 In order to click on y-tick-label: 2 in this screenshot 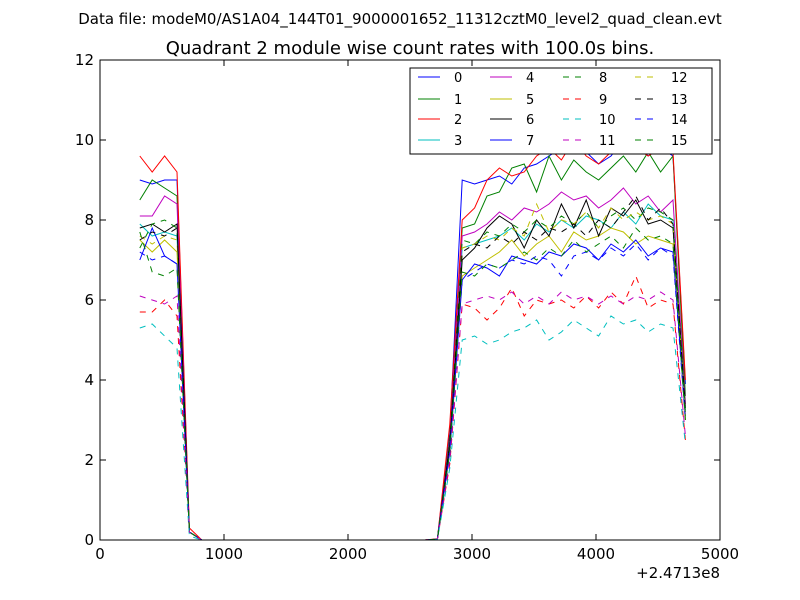, I will do `click(89, 460)`.